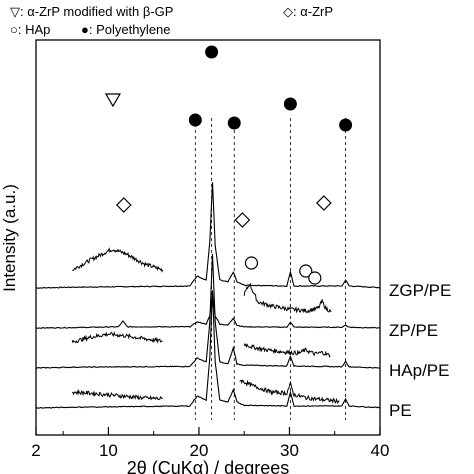  I want to click on x-tick-label: 40, so click(380, 450).